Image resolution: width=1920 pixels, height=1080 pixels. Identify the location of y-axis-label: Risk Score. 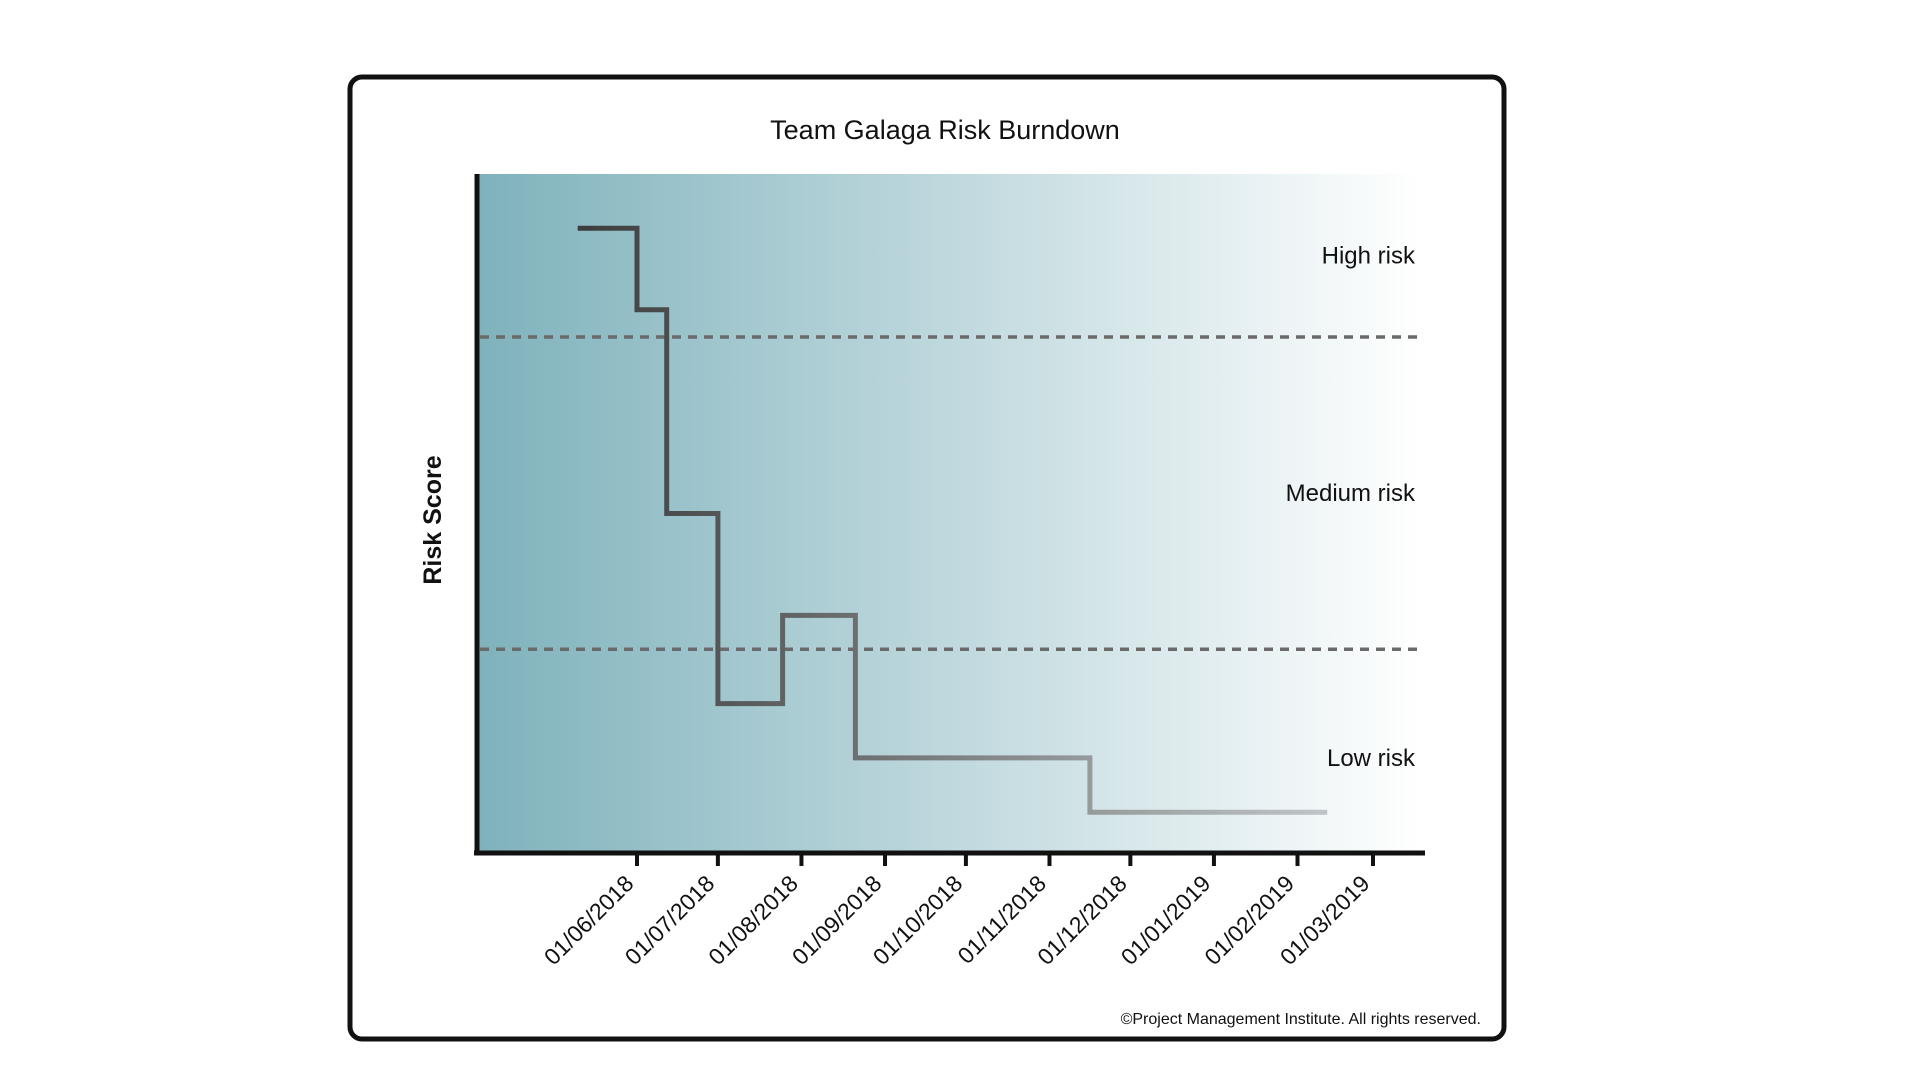
(433, 519).